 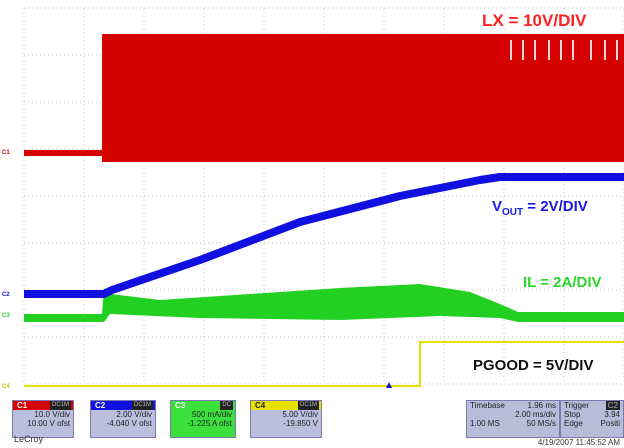 What do you see at coordinates (300, 423) in the screenshot?
I see `channel-c4-offset: -19.850 V` at bounding box center [300, 423].